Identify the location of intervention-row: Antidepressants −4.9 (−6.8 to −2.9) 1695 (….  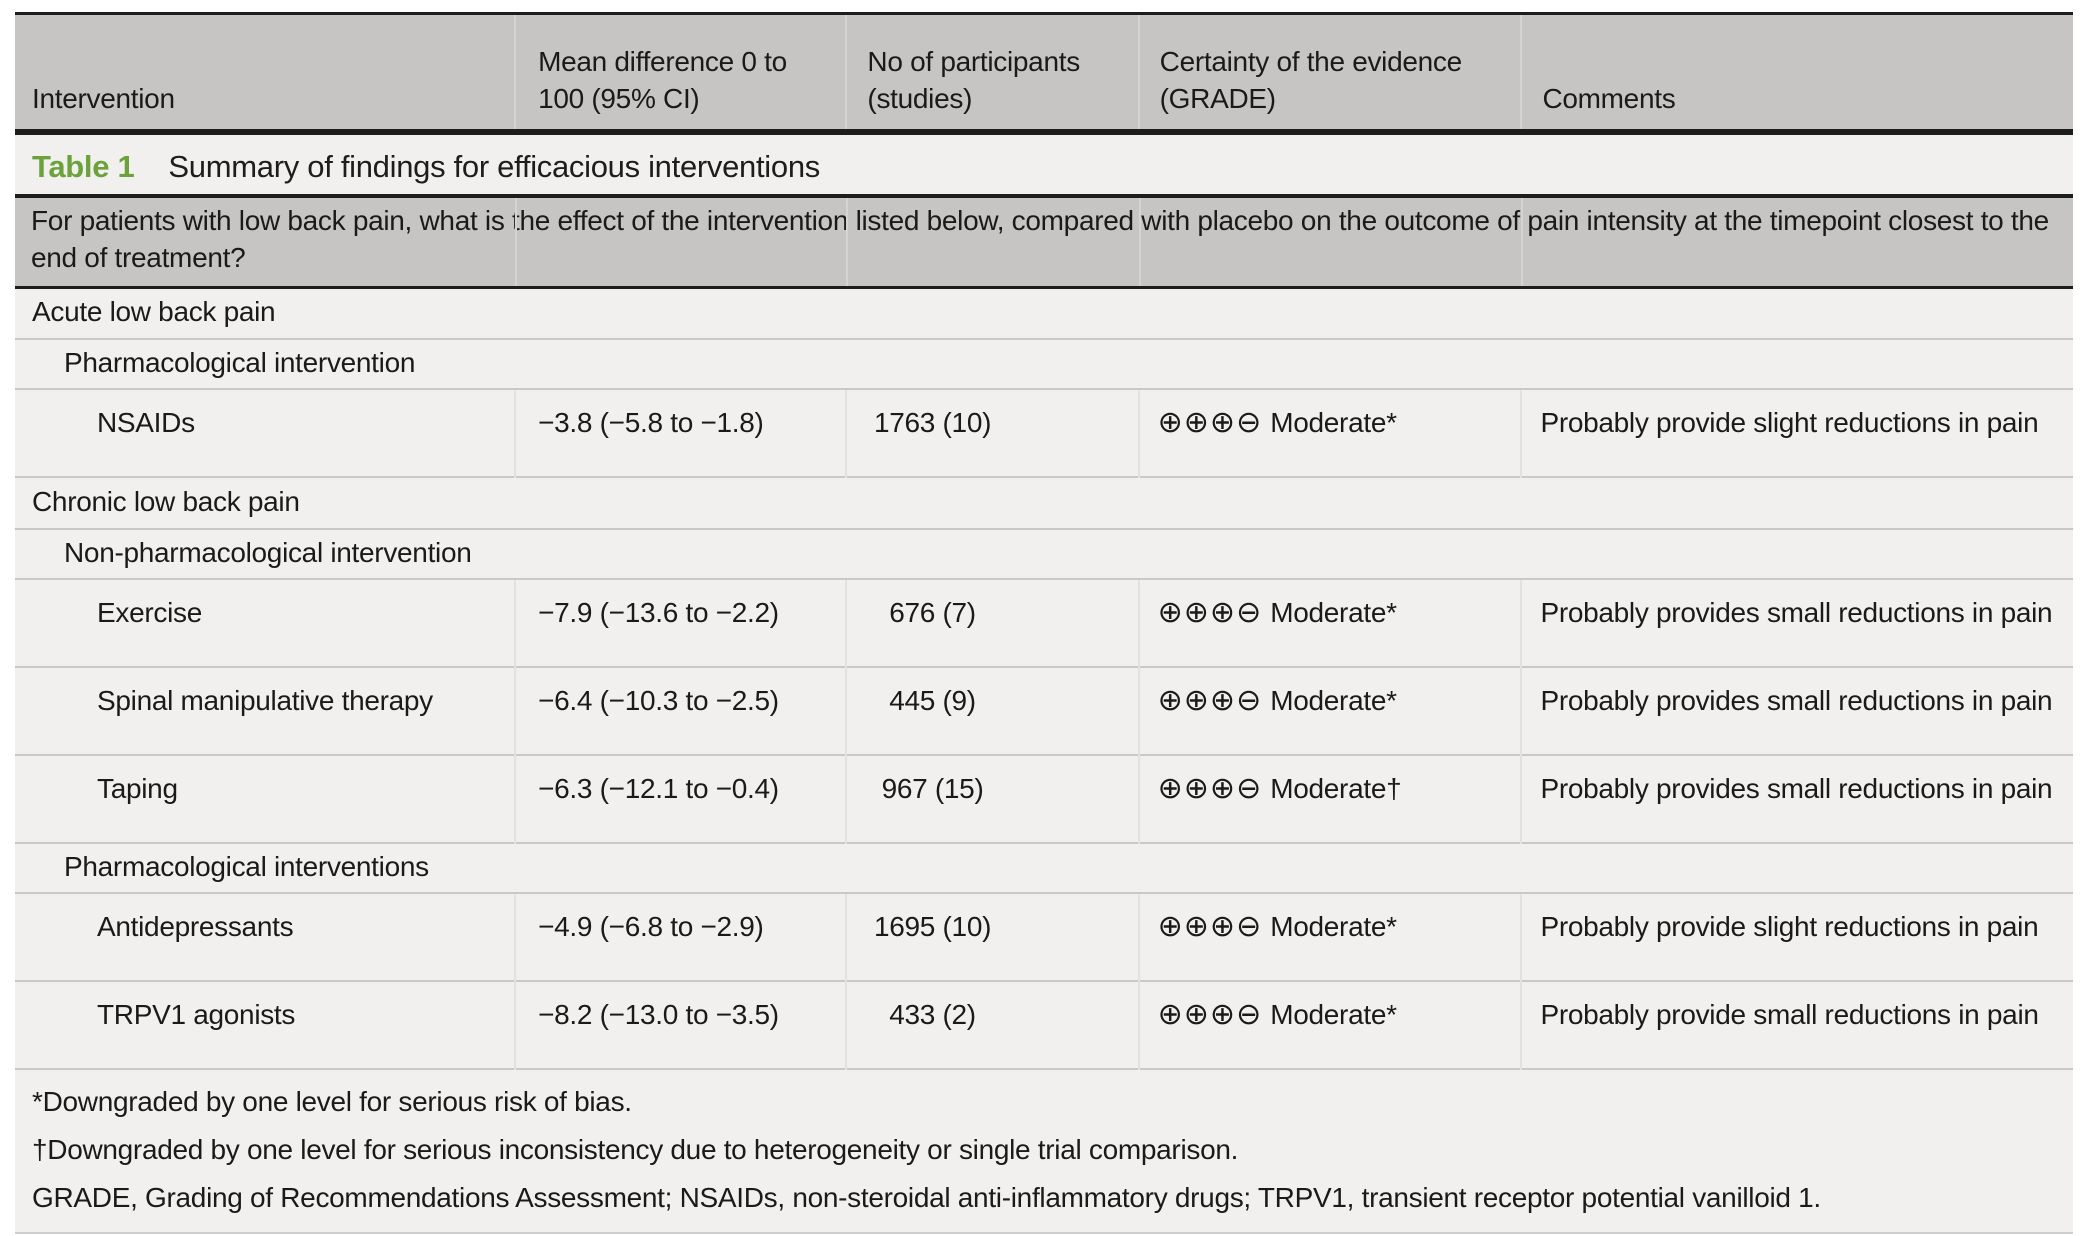
(1044, 936).